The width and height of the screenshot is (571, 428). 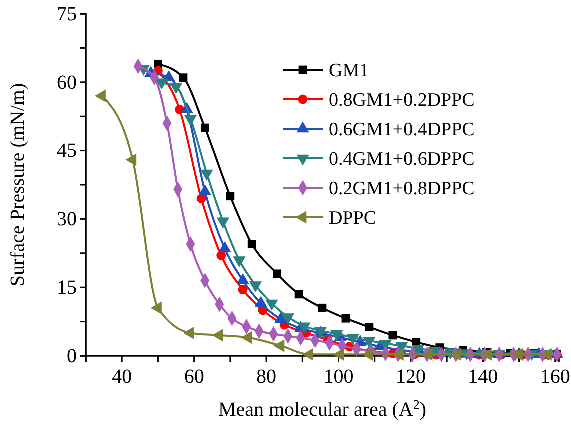 What do you see at coordinates (402, 101) in the screenshot?
I see `legend-label: 0.8GM1+0.2DPPC` at bounding box center [402, 101].